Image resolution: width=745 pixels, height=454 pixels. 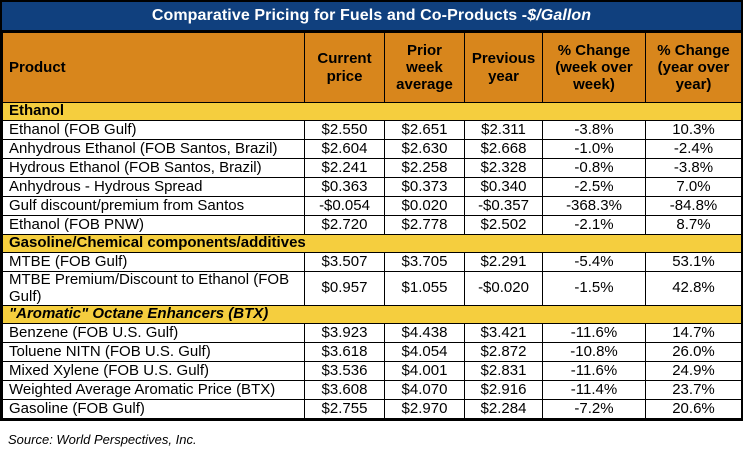 I want to click on source-note: Source: World Perspectives, Inc., so click(x=102, y=439).